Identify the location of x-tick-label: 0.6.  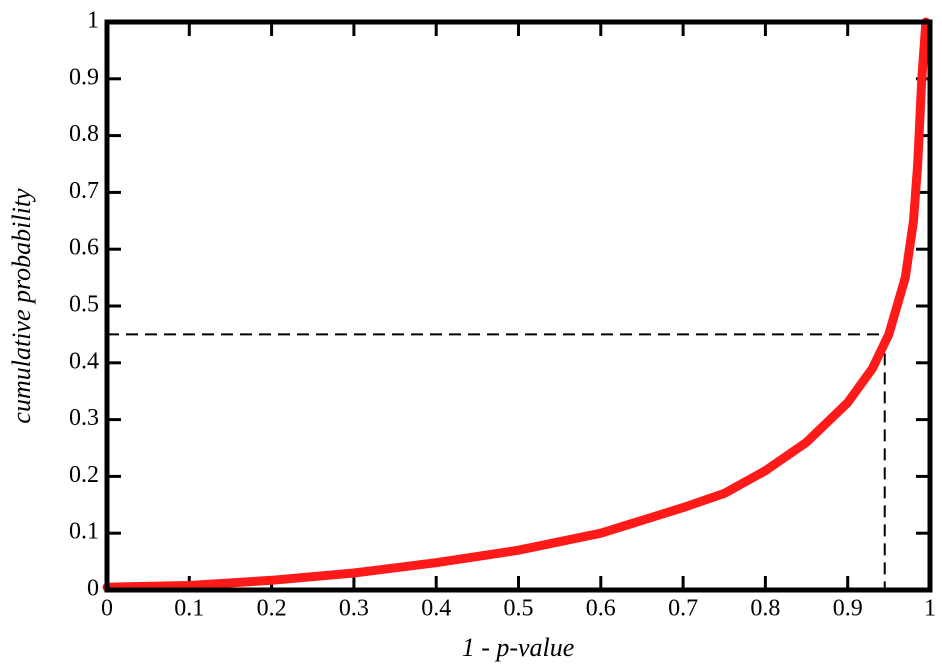
(601, 609).